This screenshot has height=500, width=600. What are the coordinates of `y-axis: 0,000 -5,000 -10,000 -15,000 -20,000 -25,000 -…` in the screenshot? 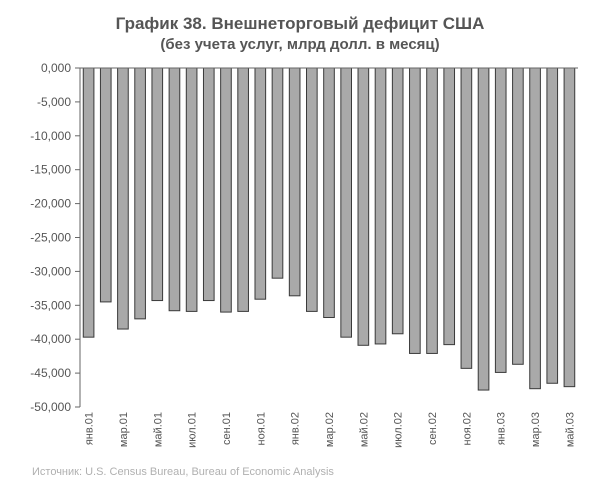 It's located at (55, 237).